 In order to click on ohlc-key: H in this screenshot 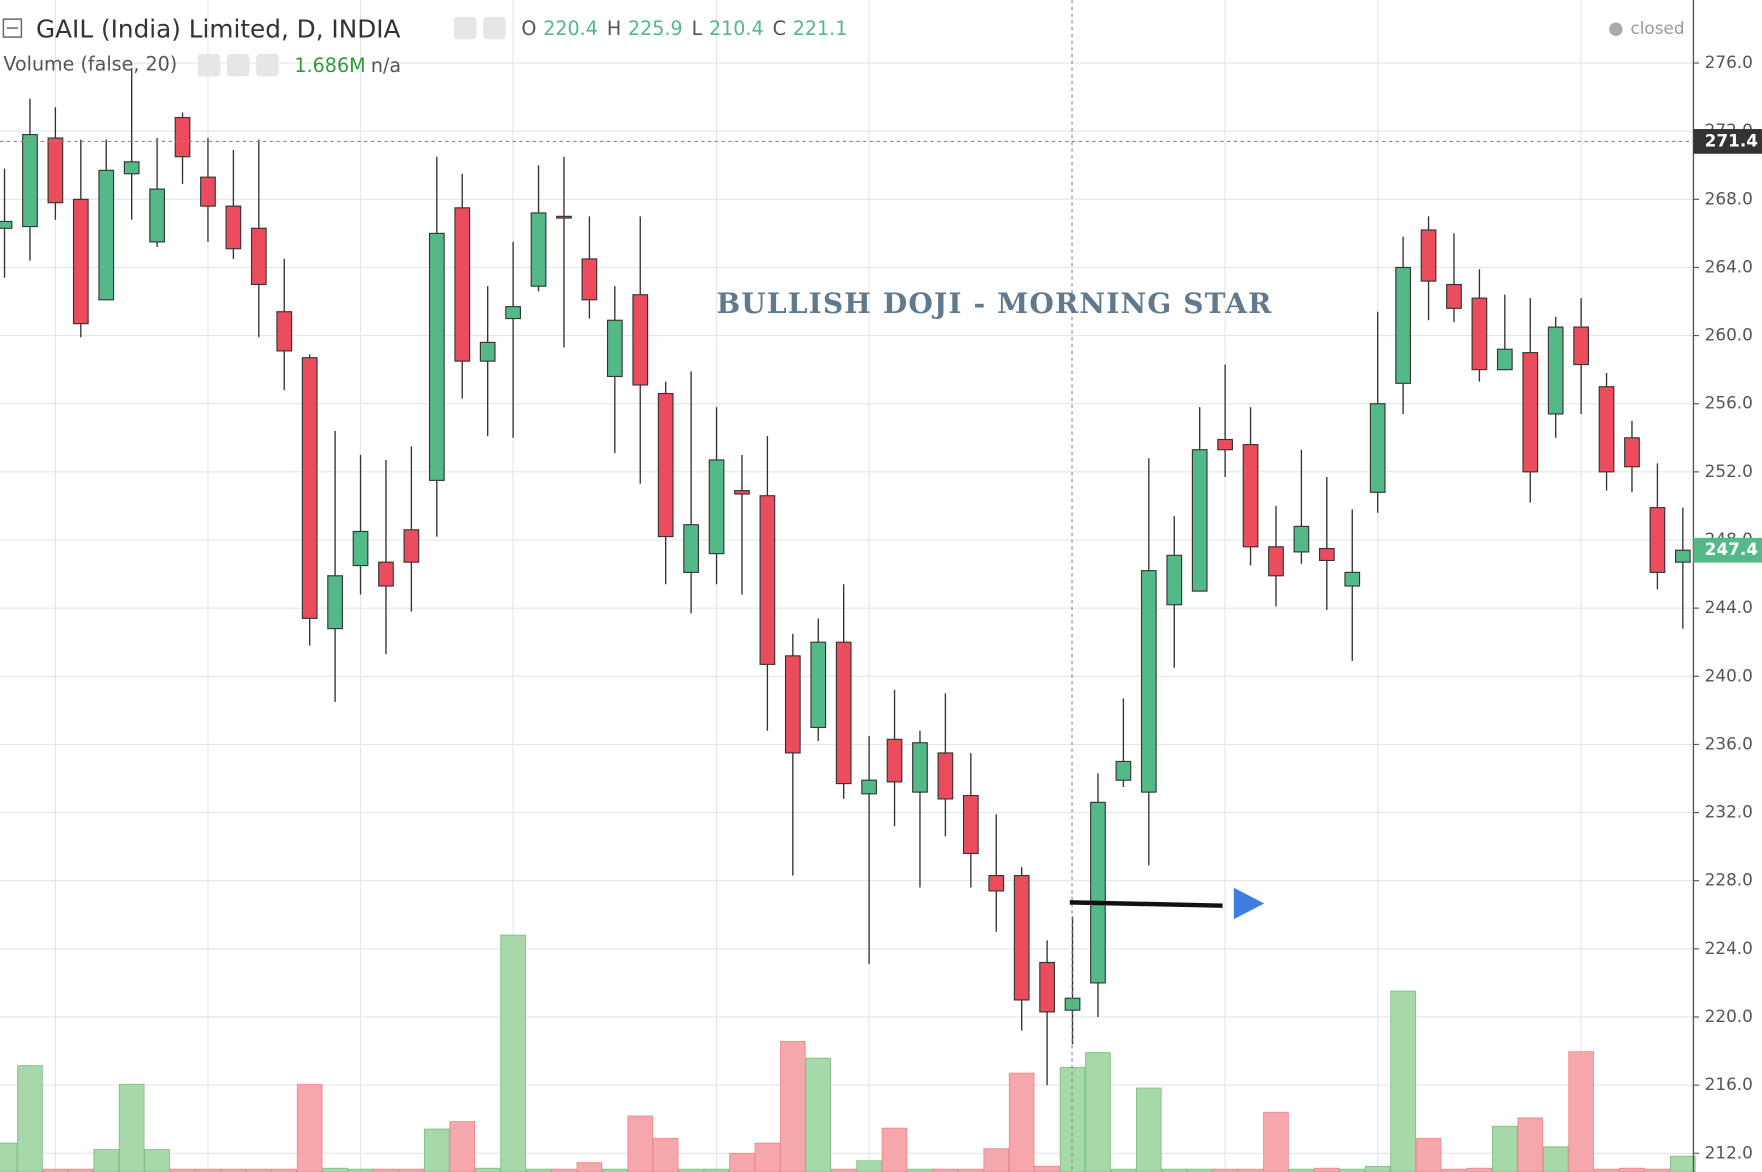, I will do `click(614, 28)`.